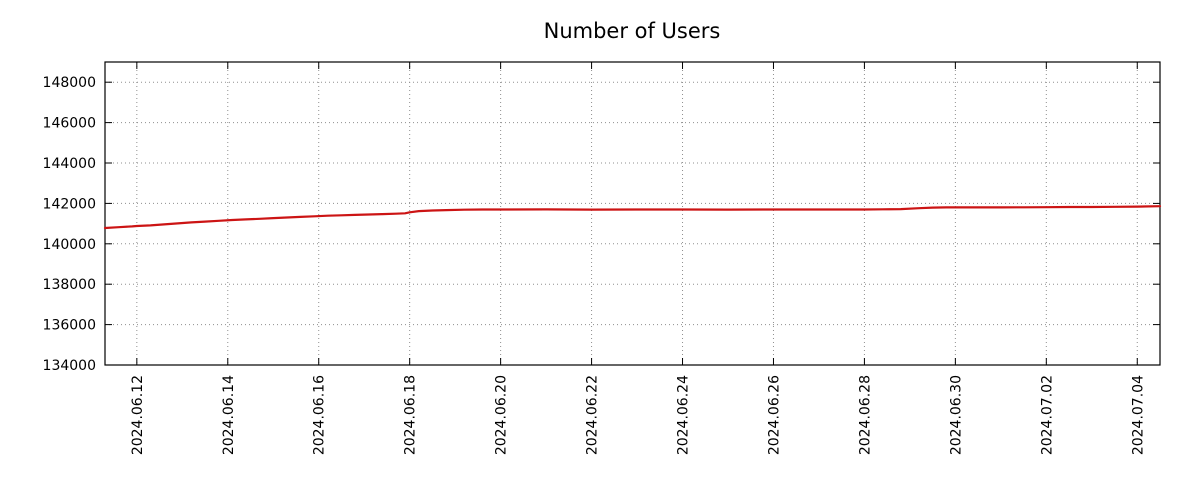 The height and width of the screenshot is (500, 1200). I want to click on x-tick-label: 2024.06.12, so click(138, 415).